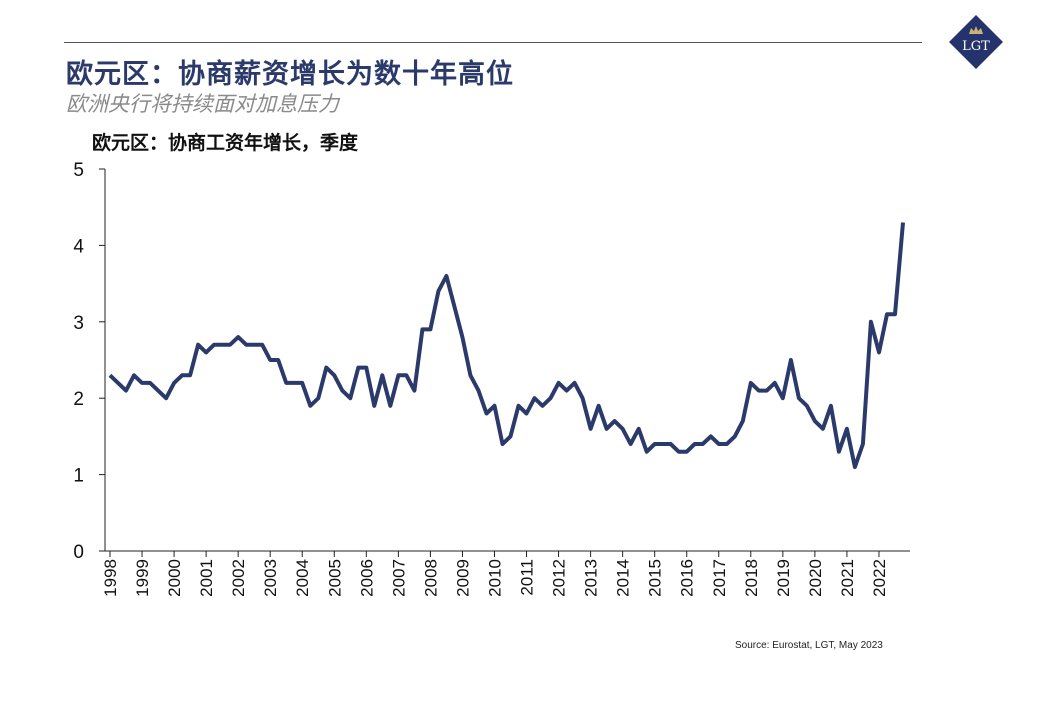 The width and height of the screenshot is (1040, 720). What do you see at coordinates (879, 578) in the screenshot?
I see `x-tick-label: 2022` at bounding box center [879, 578].